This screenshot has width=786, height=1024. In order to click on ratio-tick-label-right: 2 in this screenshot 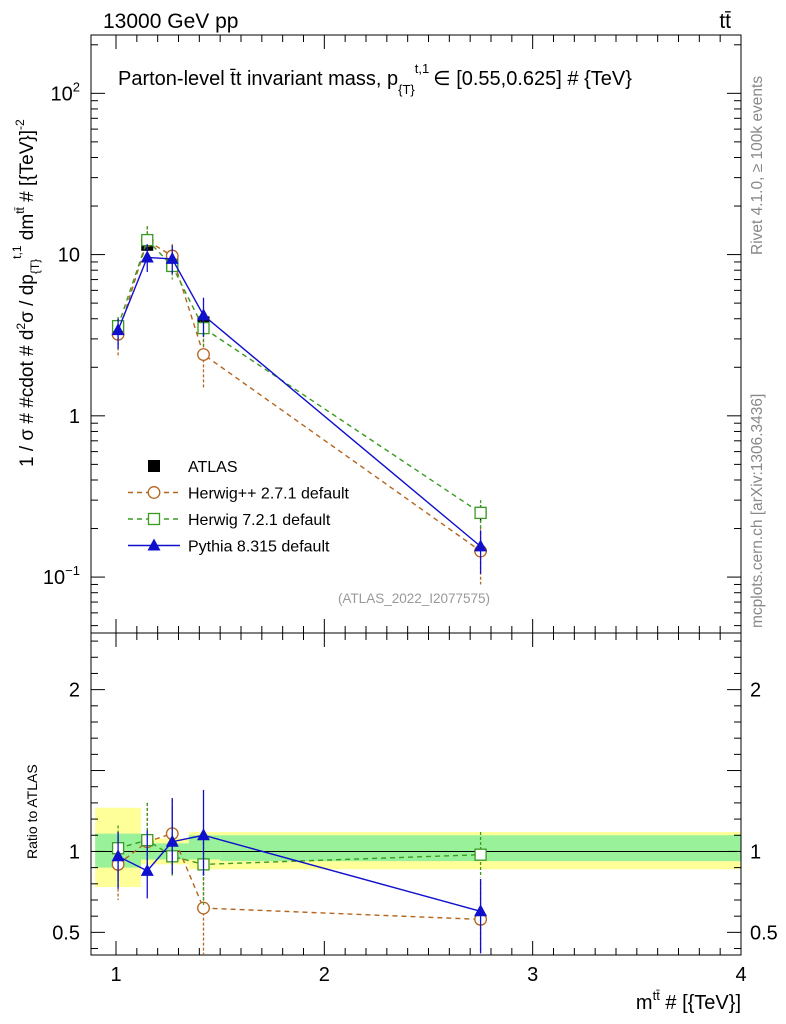, I will do `click(755, 691)`.